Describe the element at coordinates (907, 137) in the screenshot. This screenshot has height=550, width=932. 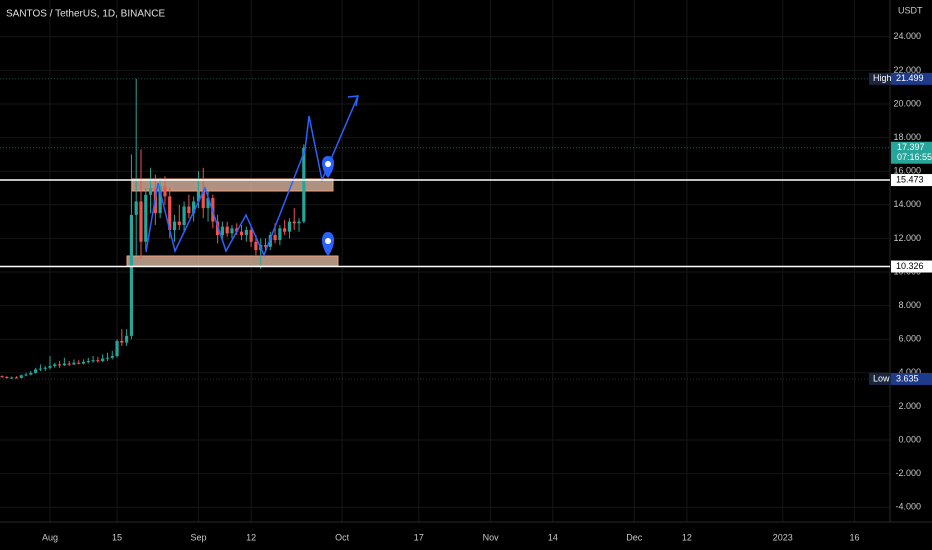
I see `y-tick-label: 18.000` at that location.